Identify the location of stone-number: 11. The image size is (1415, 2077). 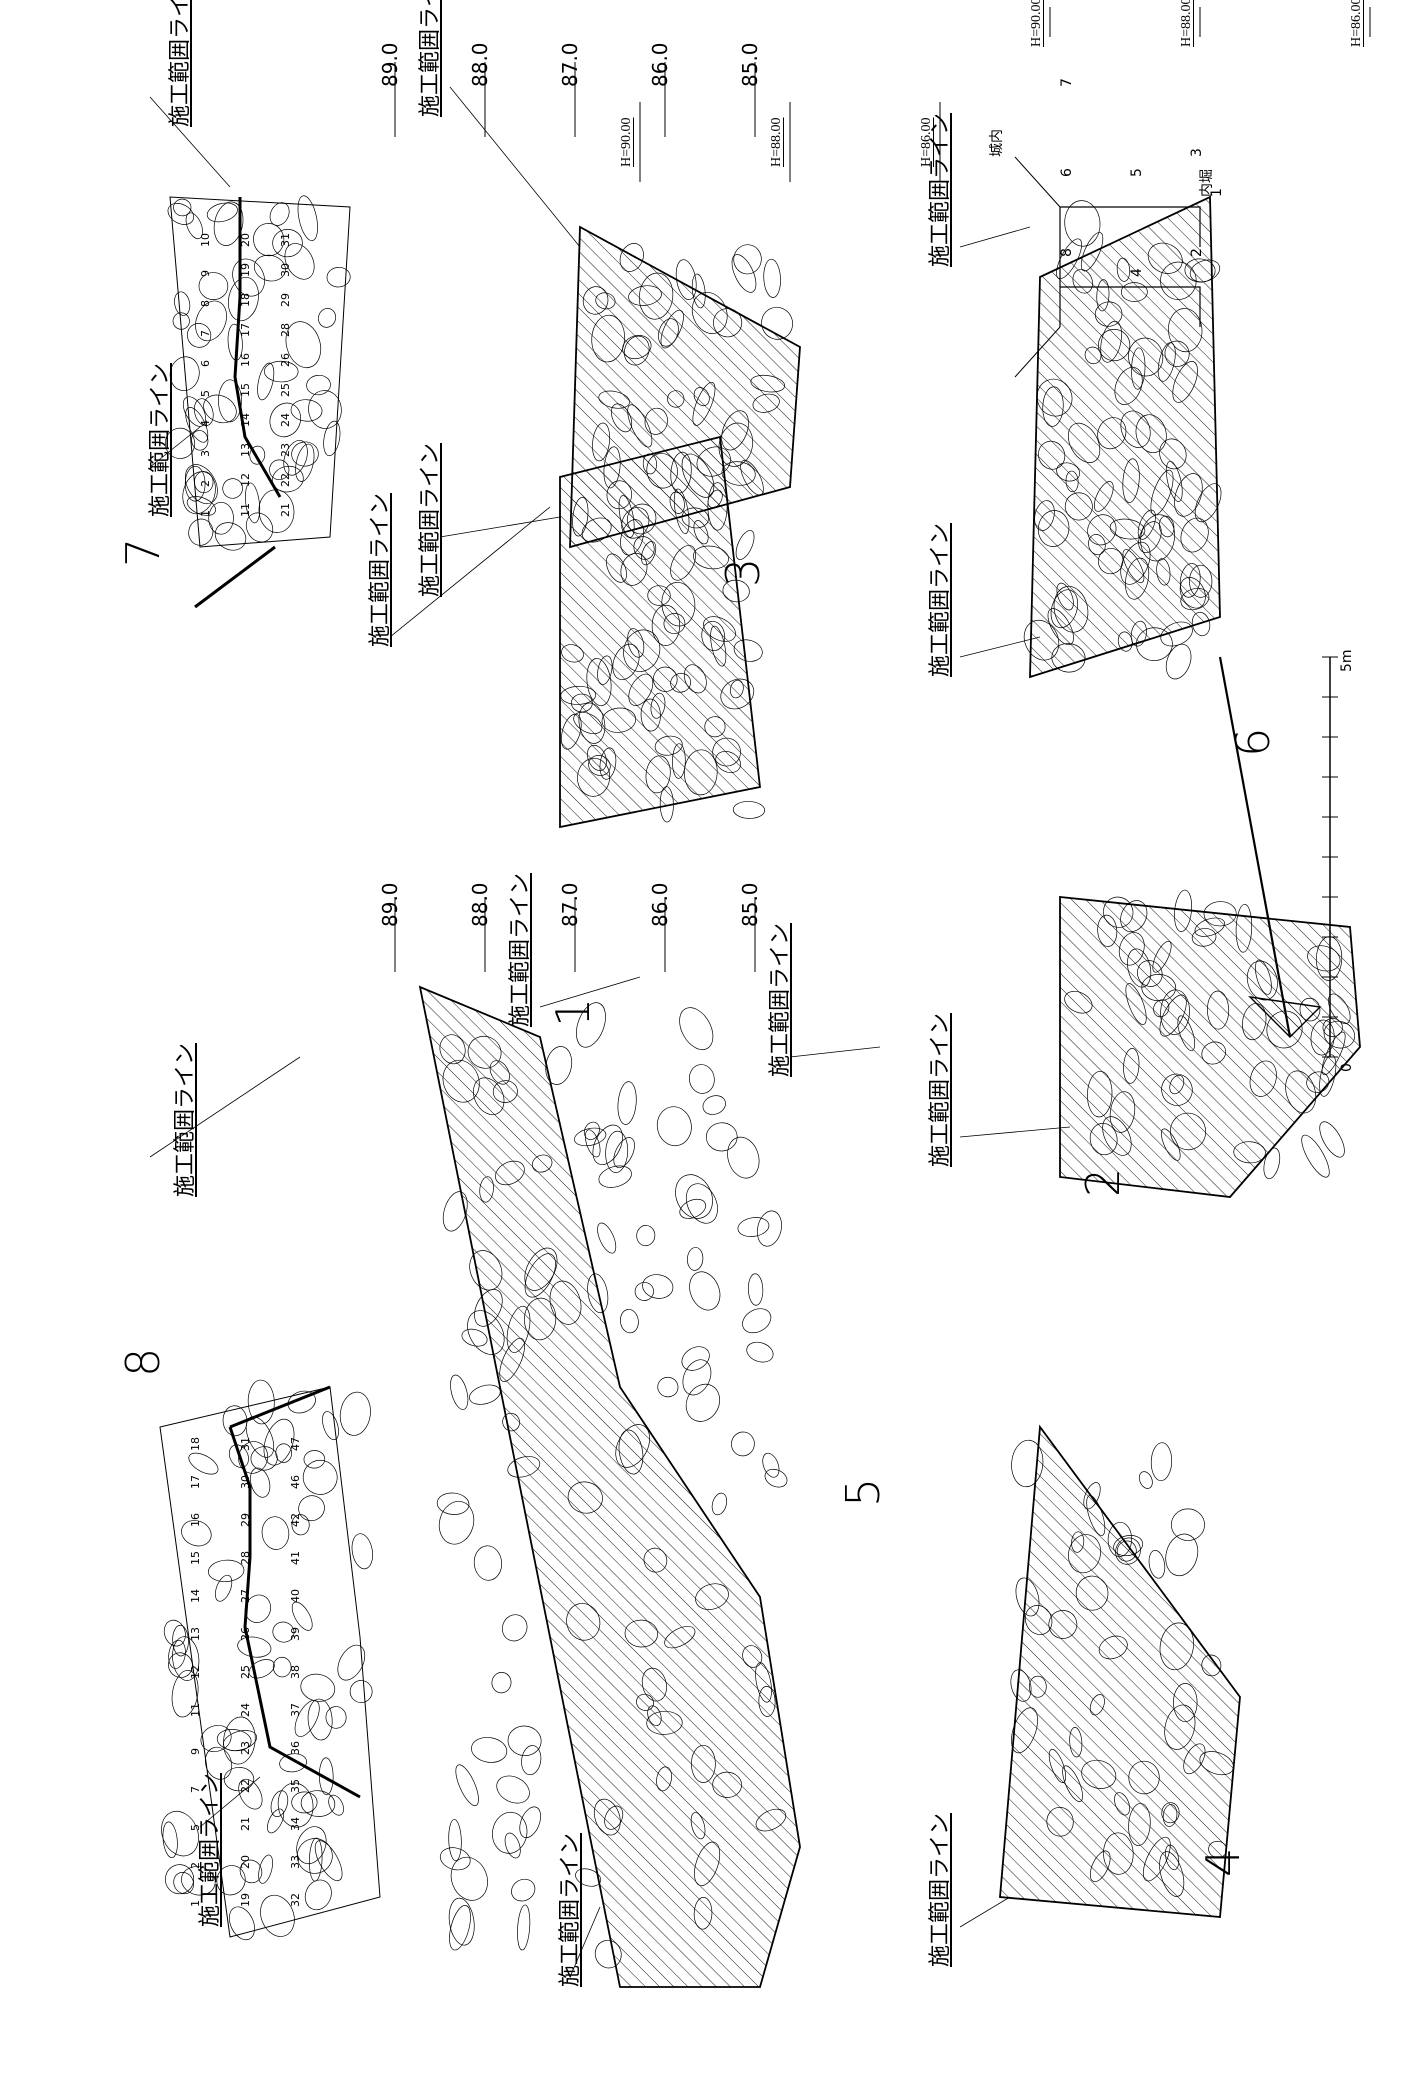
(195, 1710).